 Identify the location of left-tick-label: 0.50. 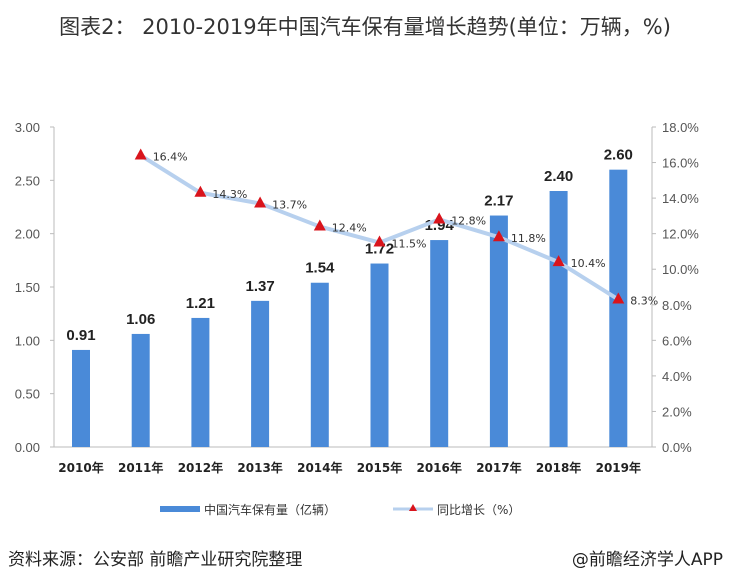
(27, 394).